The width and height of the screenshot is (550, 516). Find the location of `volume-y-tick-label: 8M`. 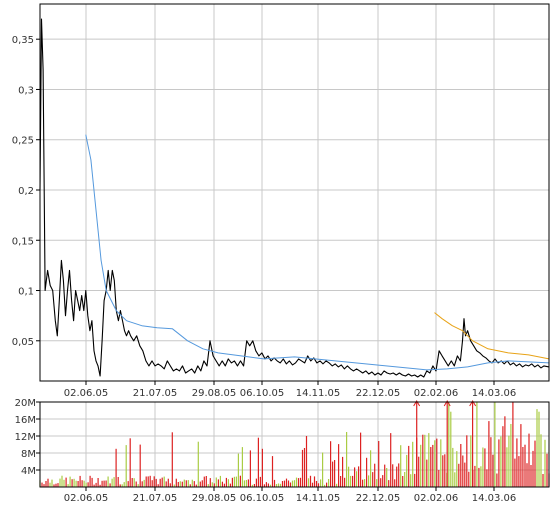

volume-y-tick-label: 8M is located at coordinates (28, 454).